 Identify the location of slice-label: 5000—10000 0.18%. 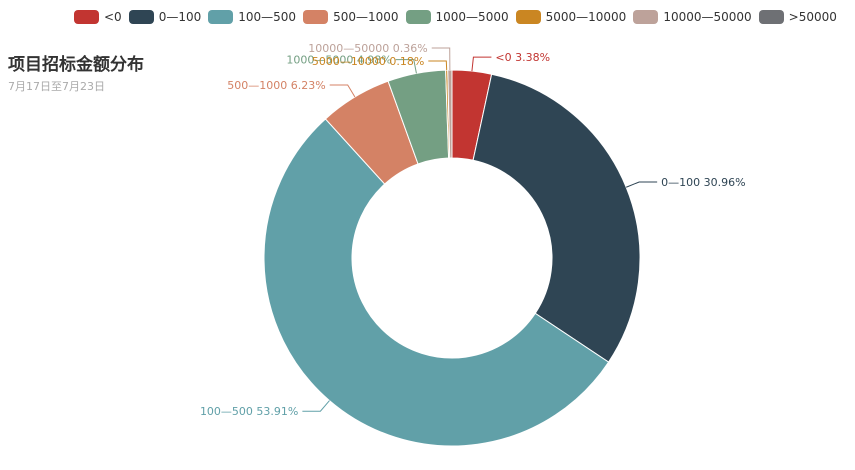
(368, 61).